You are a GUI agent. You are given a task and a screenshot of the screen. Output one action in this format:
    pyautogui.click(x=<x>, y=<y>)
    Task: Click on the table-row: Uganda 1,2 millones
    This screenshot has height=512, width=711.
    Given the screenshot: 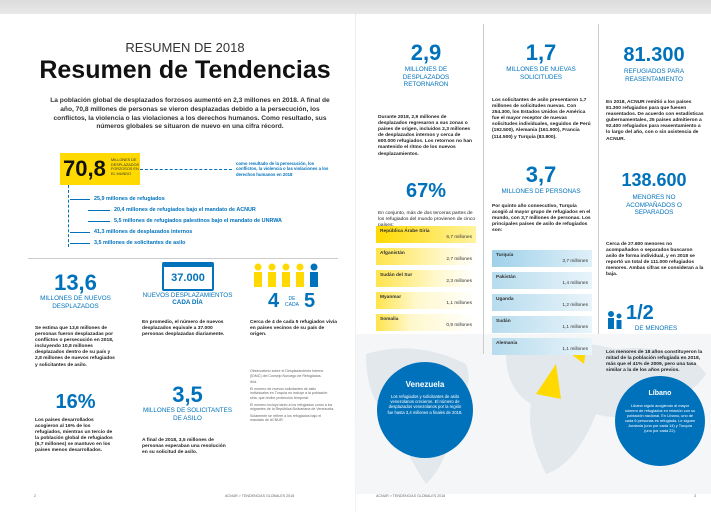 What is the action you would take?
    pyautogui.click(x=542, y=302)
    